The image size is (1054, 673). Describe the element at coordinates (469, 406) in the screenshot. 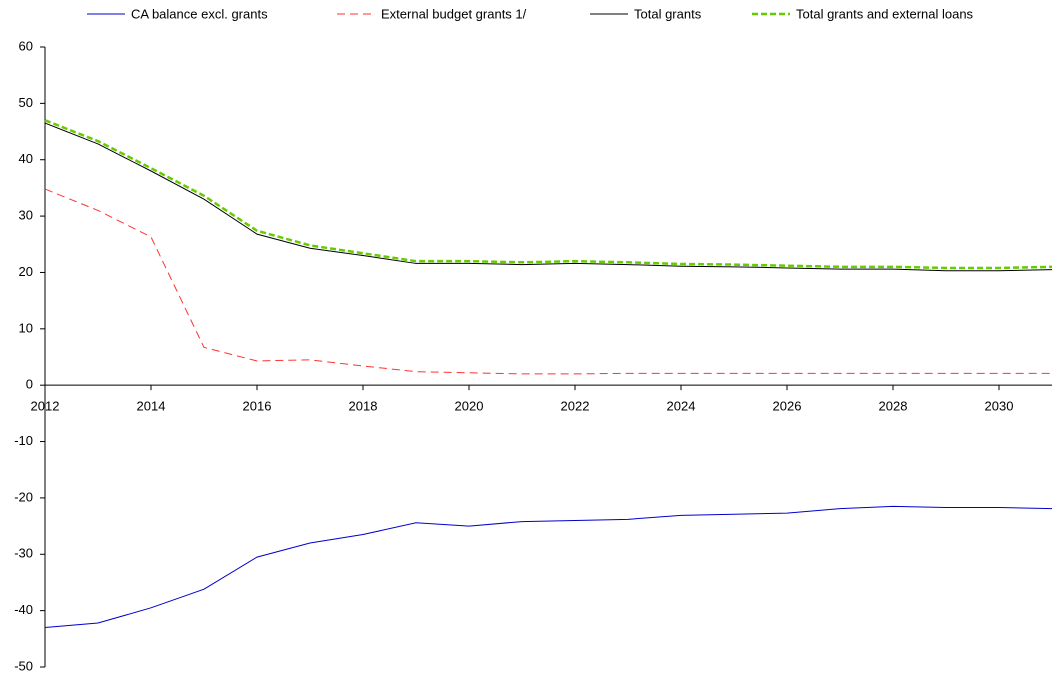

I see `x-tick-label: 2020` at that location.